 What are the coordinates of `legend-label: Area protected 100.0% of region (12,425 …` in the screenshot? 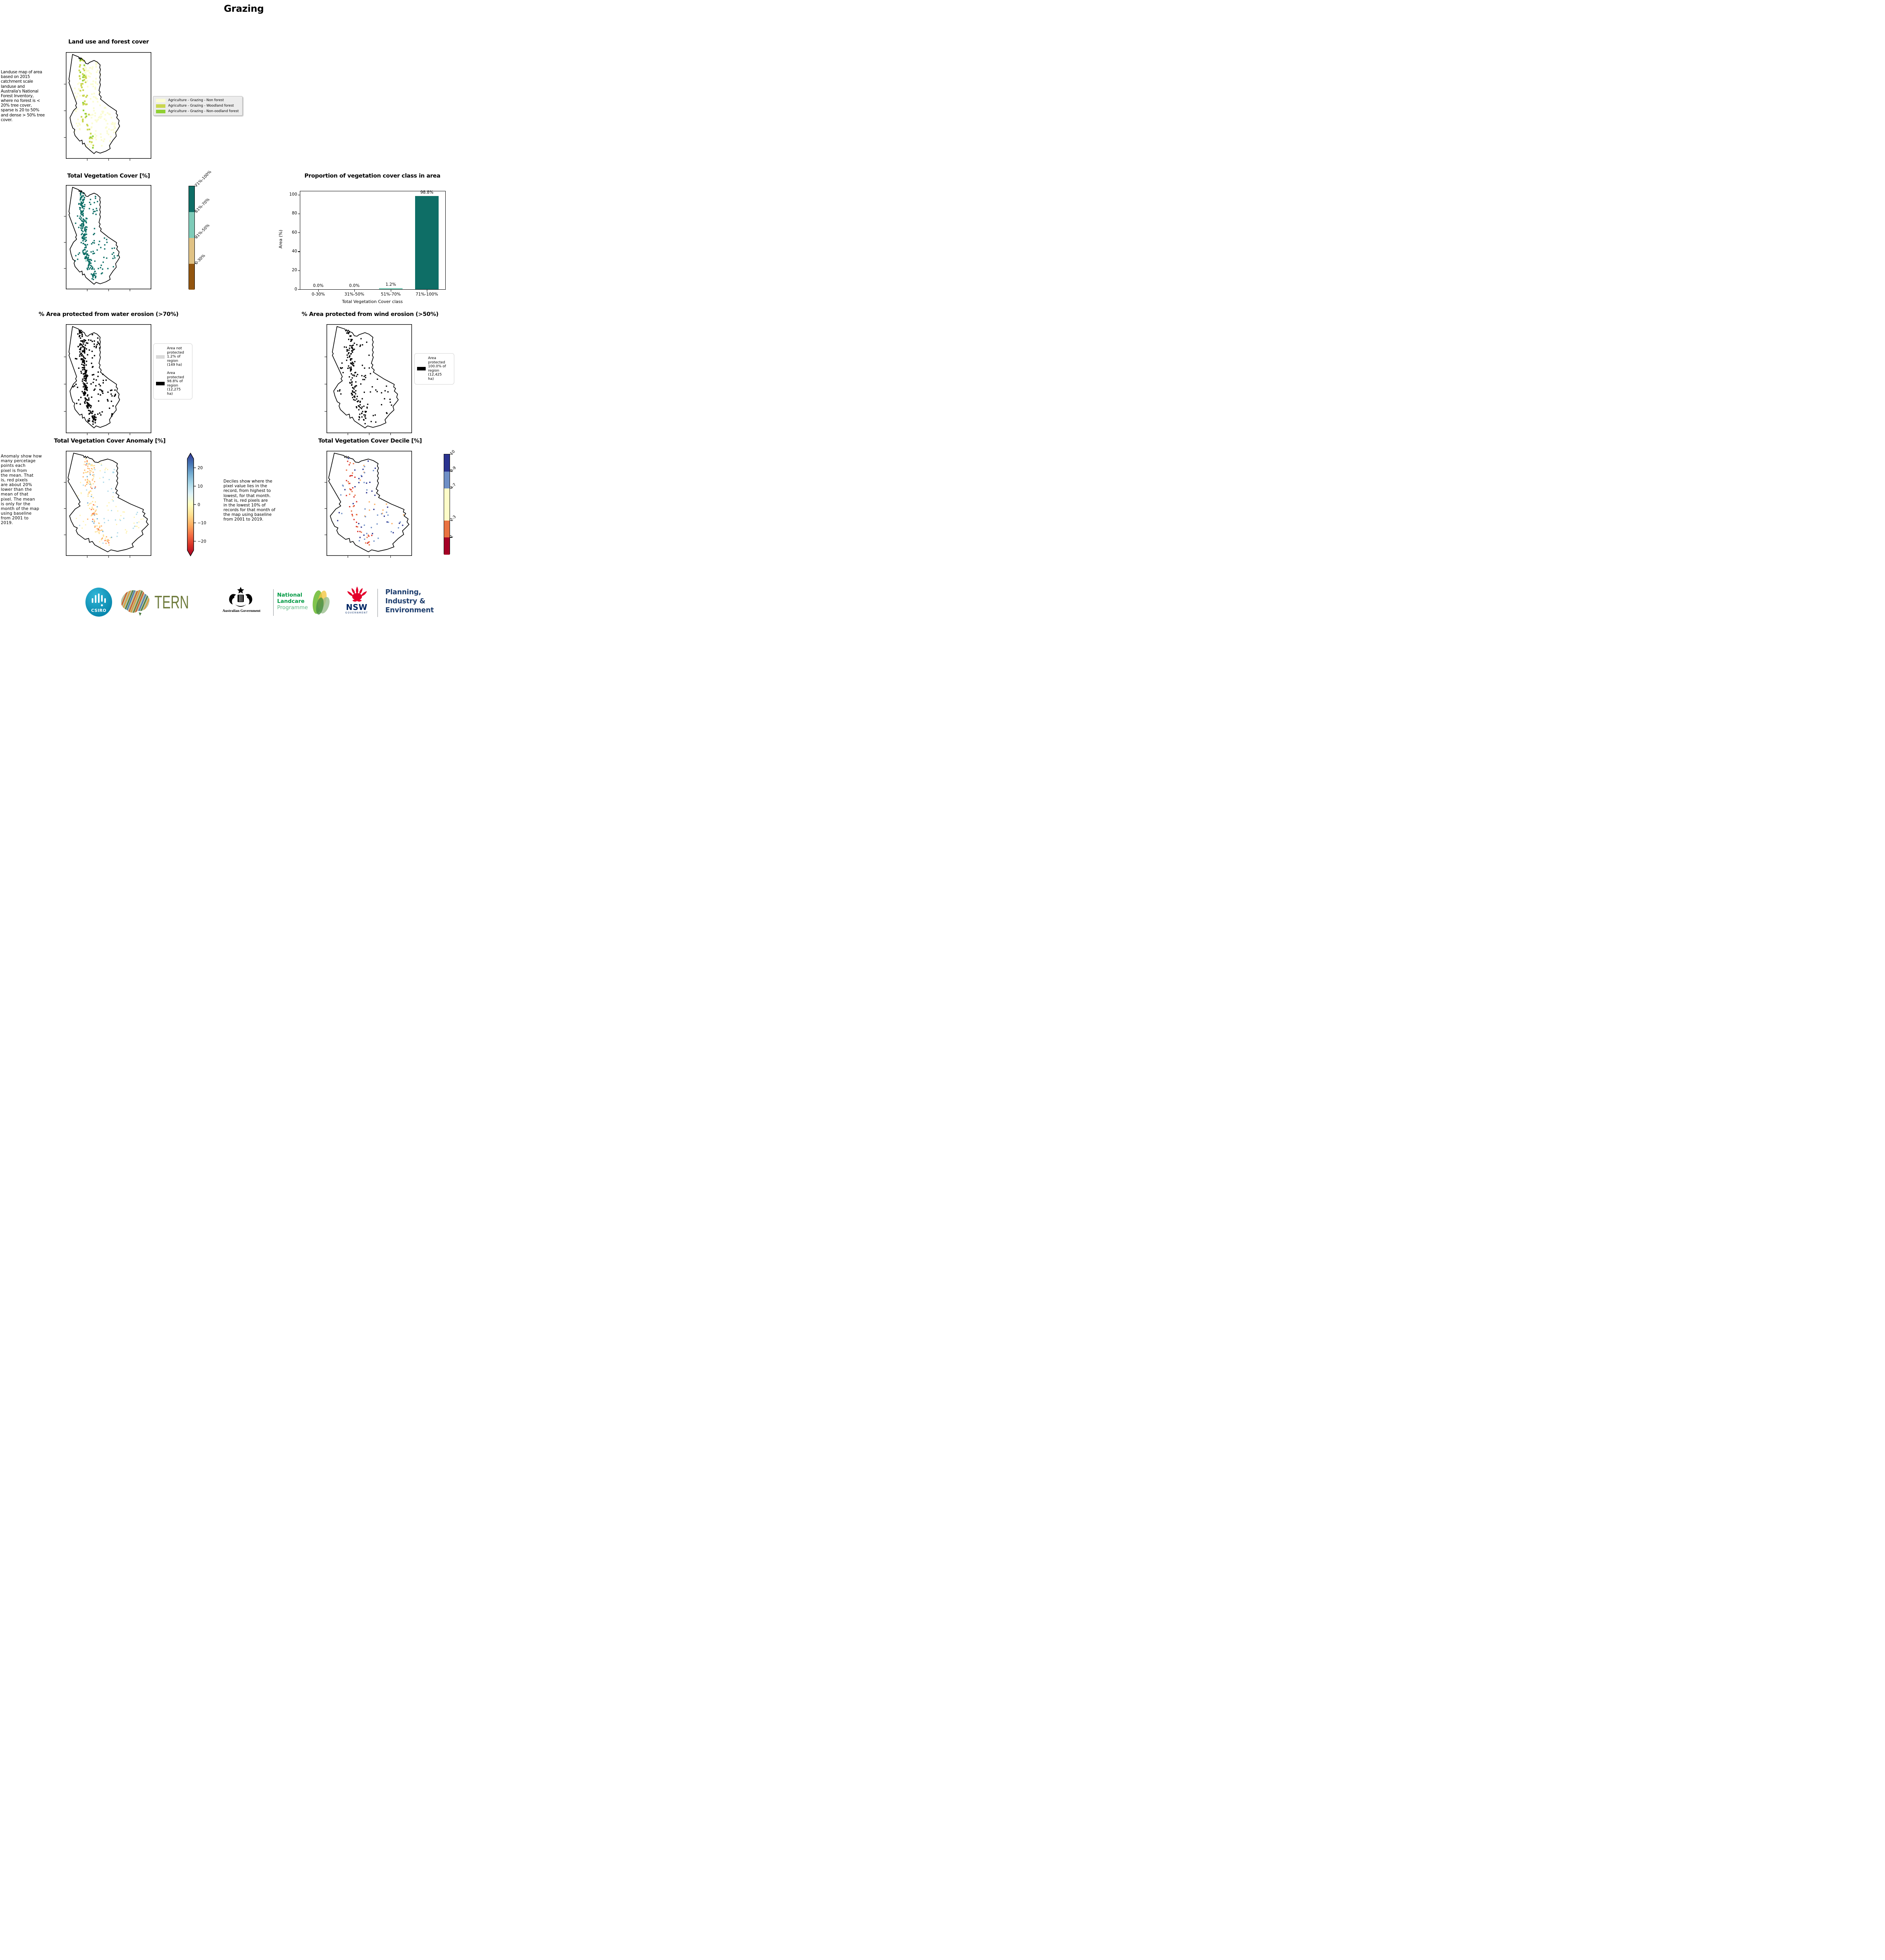 It's located at (437, 368).